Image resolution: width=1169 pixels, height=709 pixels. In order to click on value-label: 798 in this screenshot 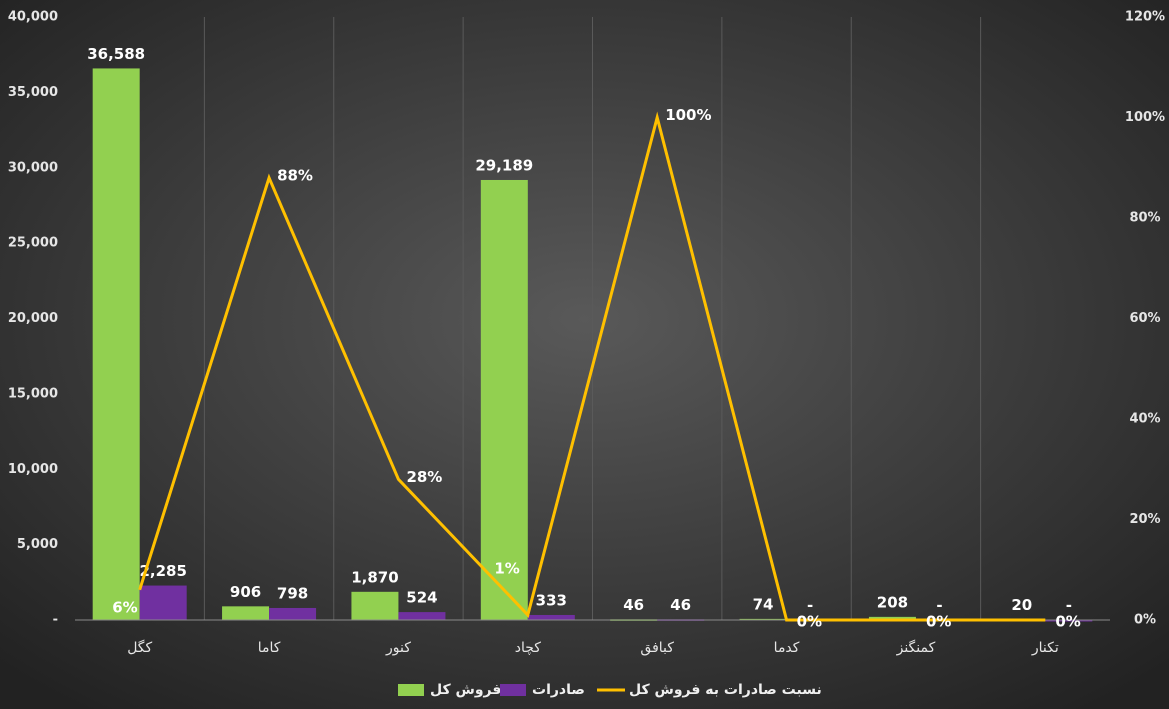, I will do `click(292, 593)`.